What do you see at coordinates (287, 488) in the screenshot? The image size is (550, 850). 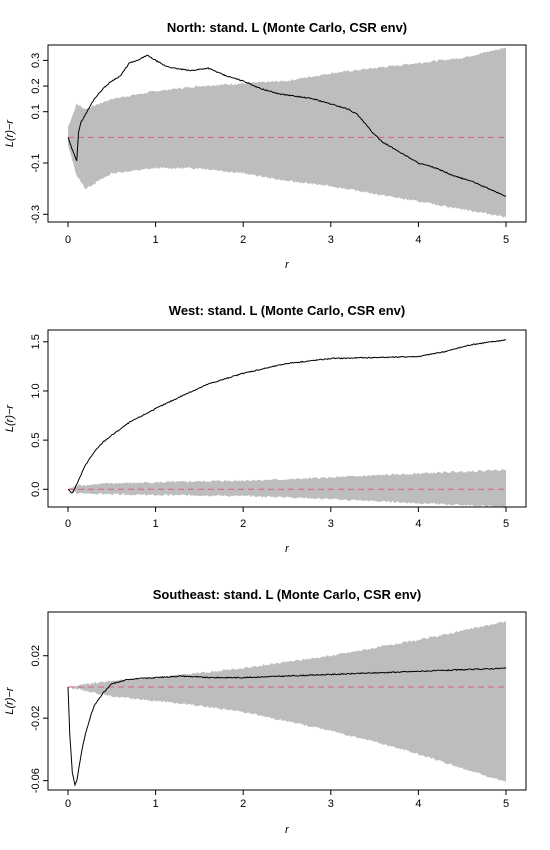 I see `simulation-envelope` at bounding box center [287, 488].